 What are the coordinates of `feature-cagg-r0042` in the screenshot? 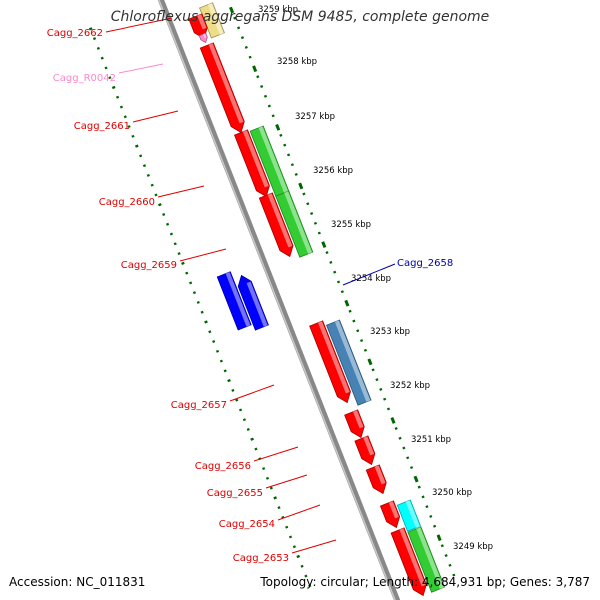 It's located at (203, 38).